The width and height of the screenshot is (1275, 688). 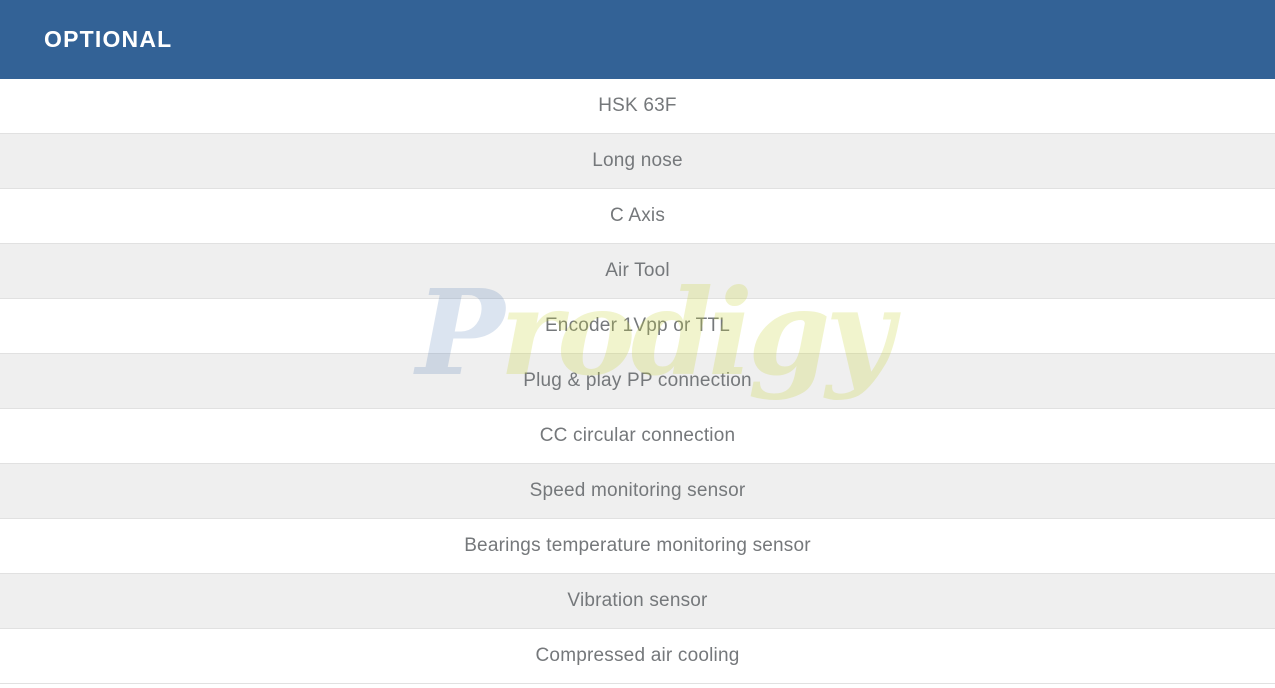 I want to click on row-label: Bearings temperature monitoring sensor, so click(x=637, y=545).